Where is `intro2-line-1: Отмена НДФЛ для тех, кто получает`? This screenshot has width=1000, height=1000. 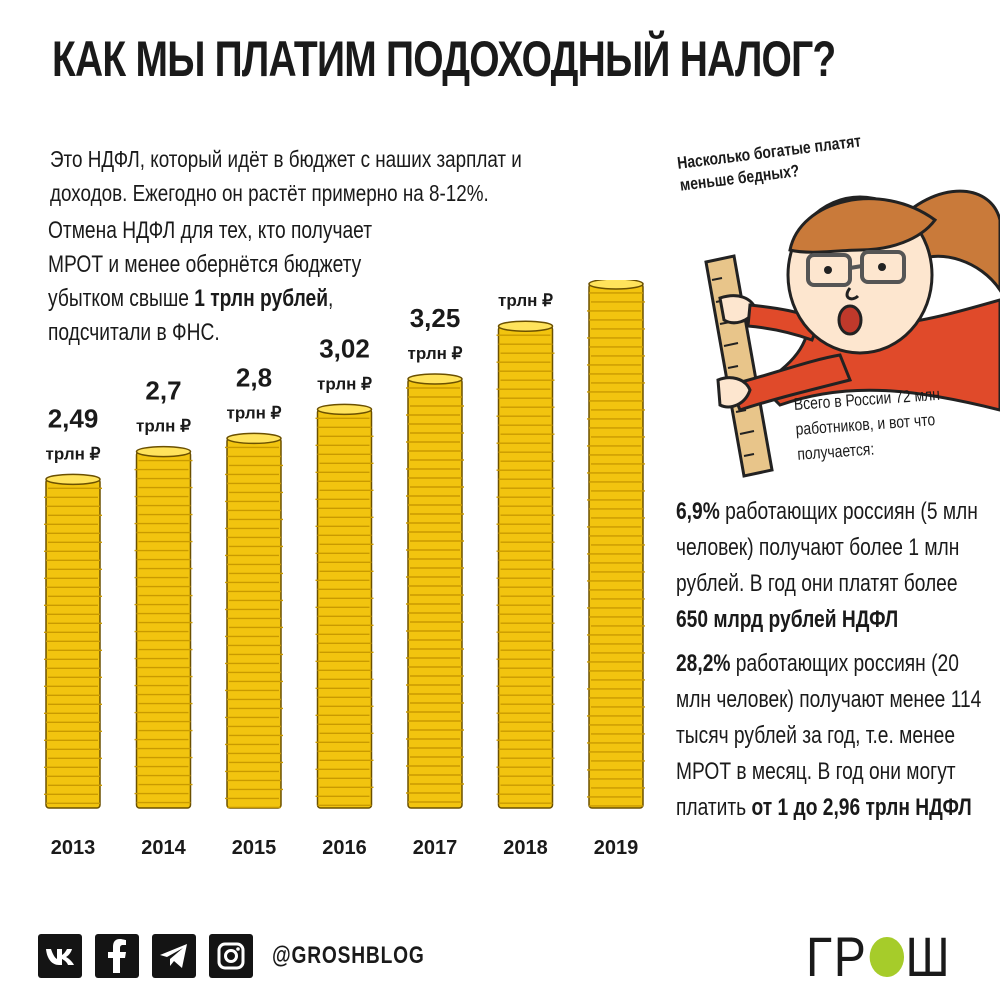 intro2-line-1: Отмена НДФЛ для тех, кто получает is located at coordinates (210, 230).